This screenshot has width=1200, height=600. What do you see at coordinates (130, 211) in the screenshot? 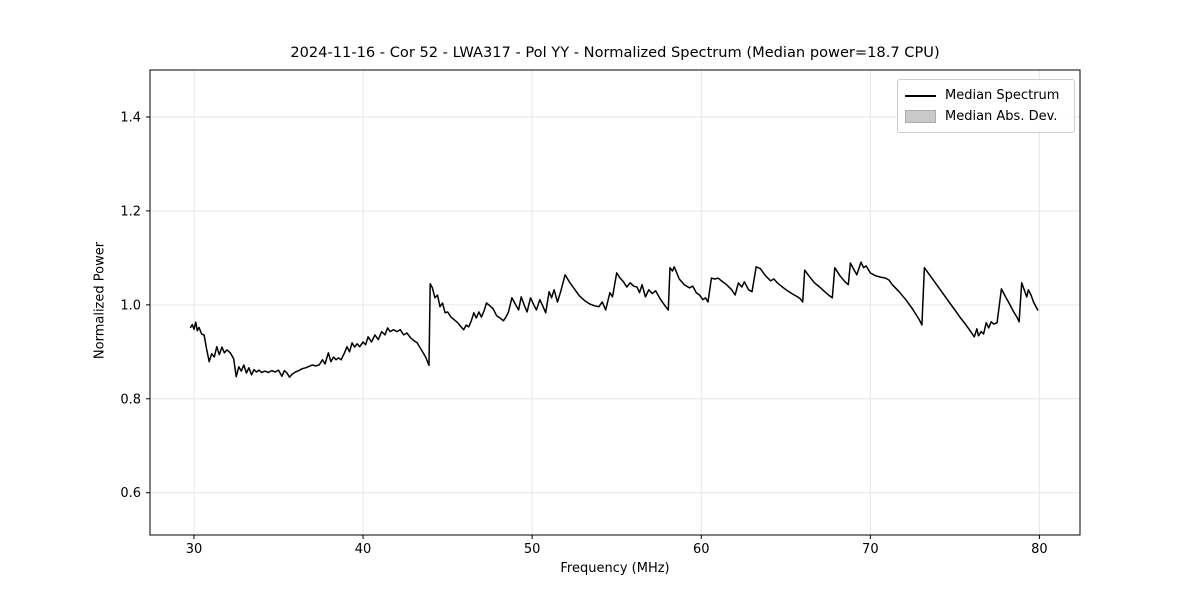
I see `y-tick-label: 1.2` at bounding box center [130, 211].